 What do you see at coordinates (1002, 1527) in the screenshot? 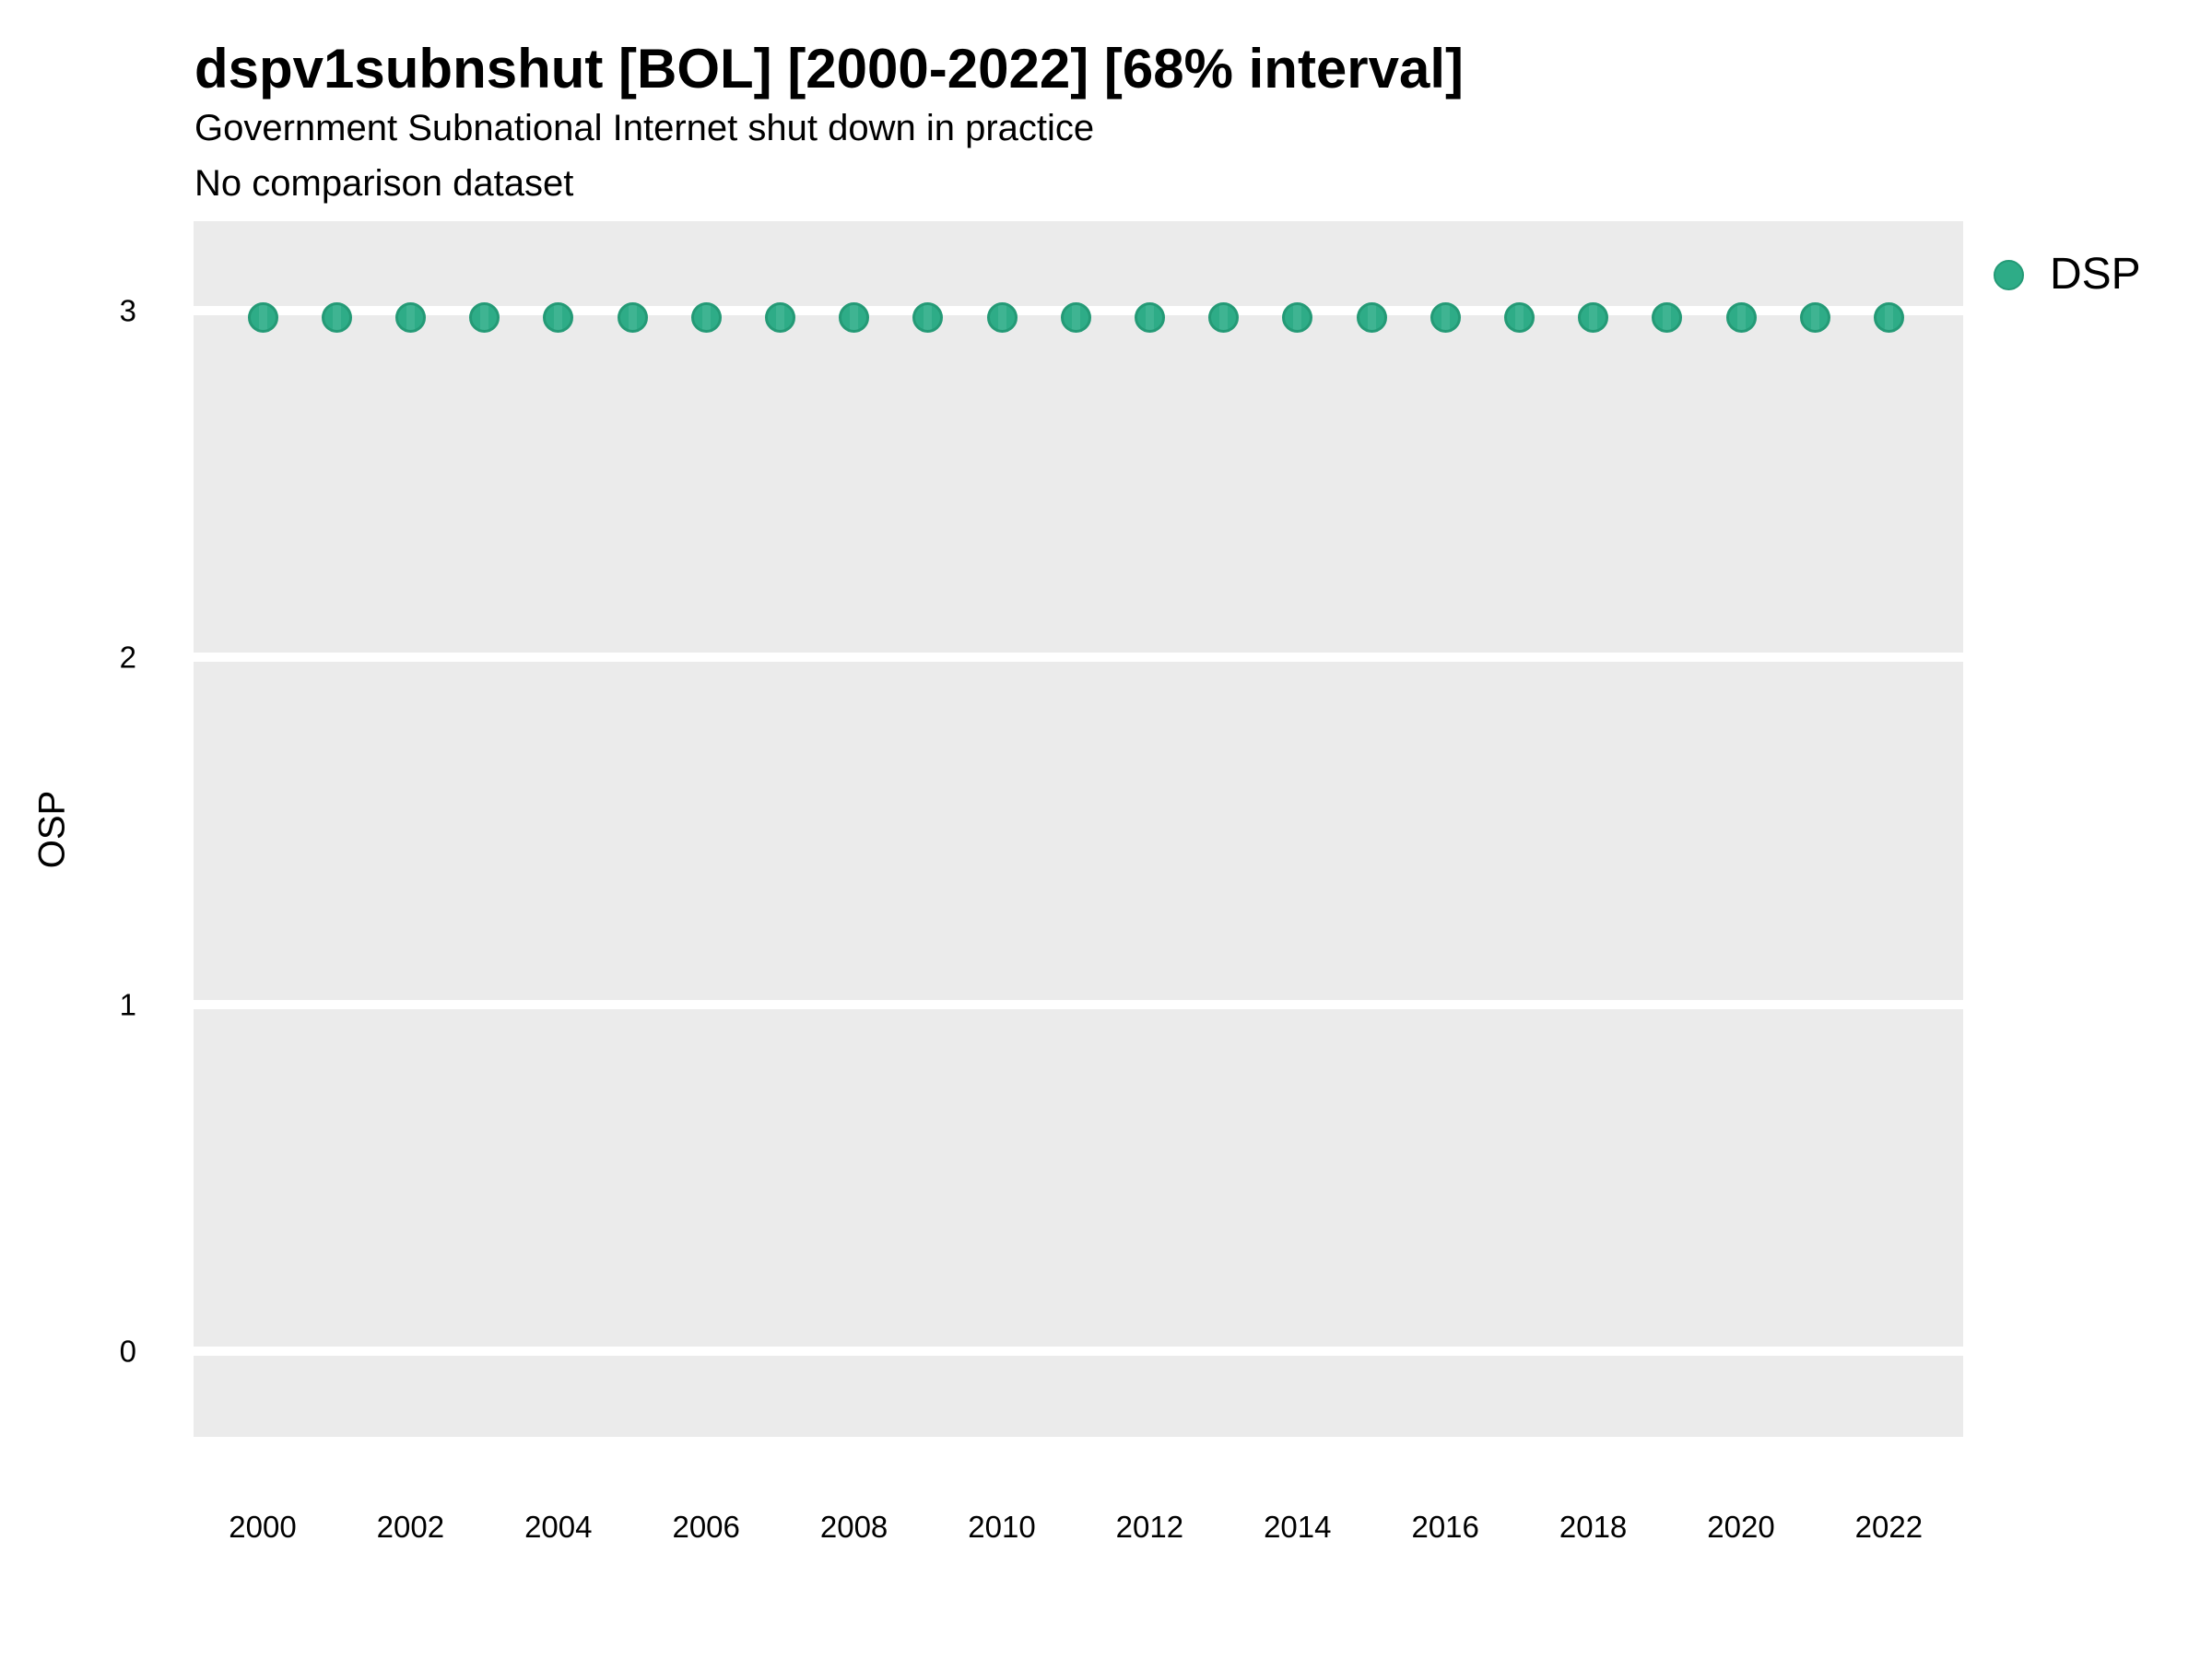
I see `x-tick-label-2010: 2010` at bounding box center [1002, 1527].